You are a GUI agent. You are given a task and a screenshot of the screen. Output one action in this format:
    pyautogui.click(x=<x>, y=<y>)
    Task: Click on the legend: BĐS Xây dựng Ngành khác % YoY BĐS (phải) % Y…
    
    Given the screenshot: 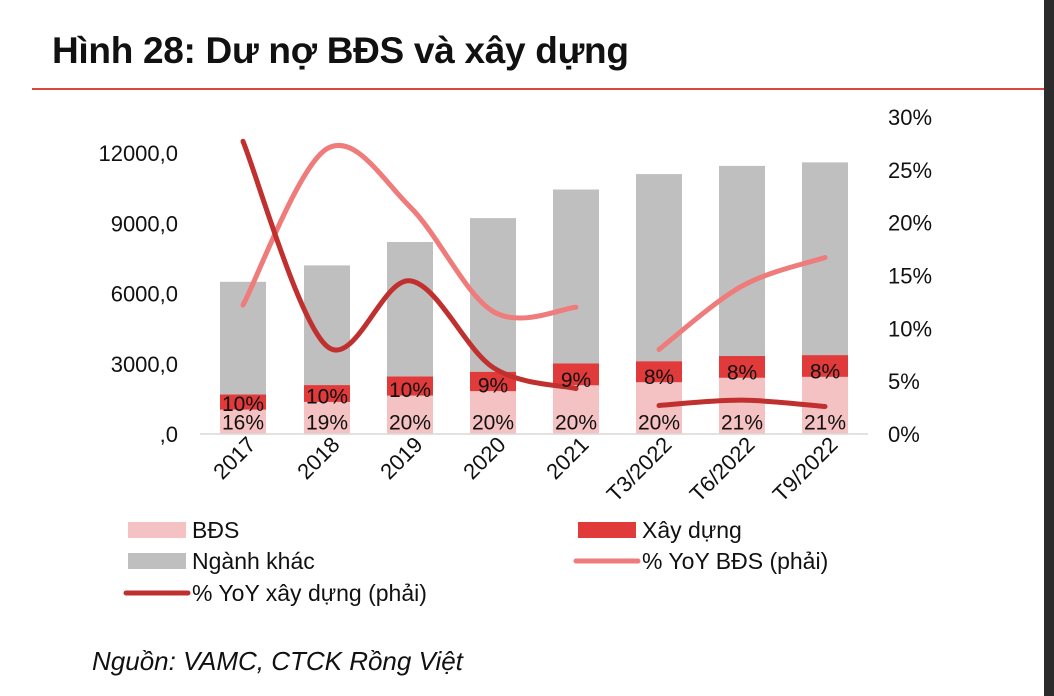 What is the action you would take?
    pyautogui.click(x=475, y=561)
    